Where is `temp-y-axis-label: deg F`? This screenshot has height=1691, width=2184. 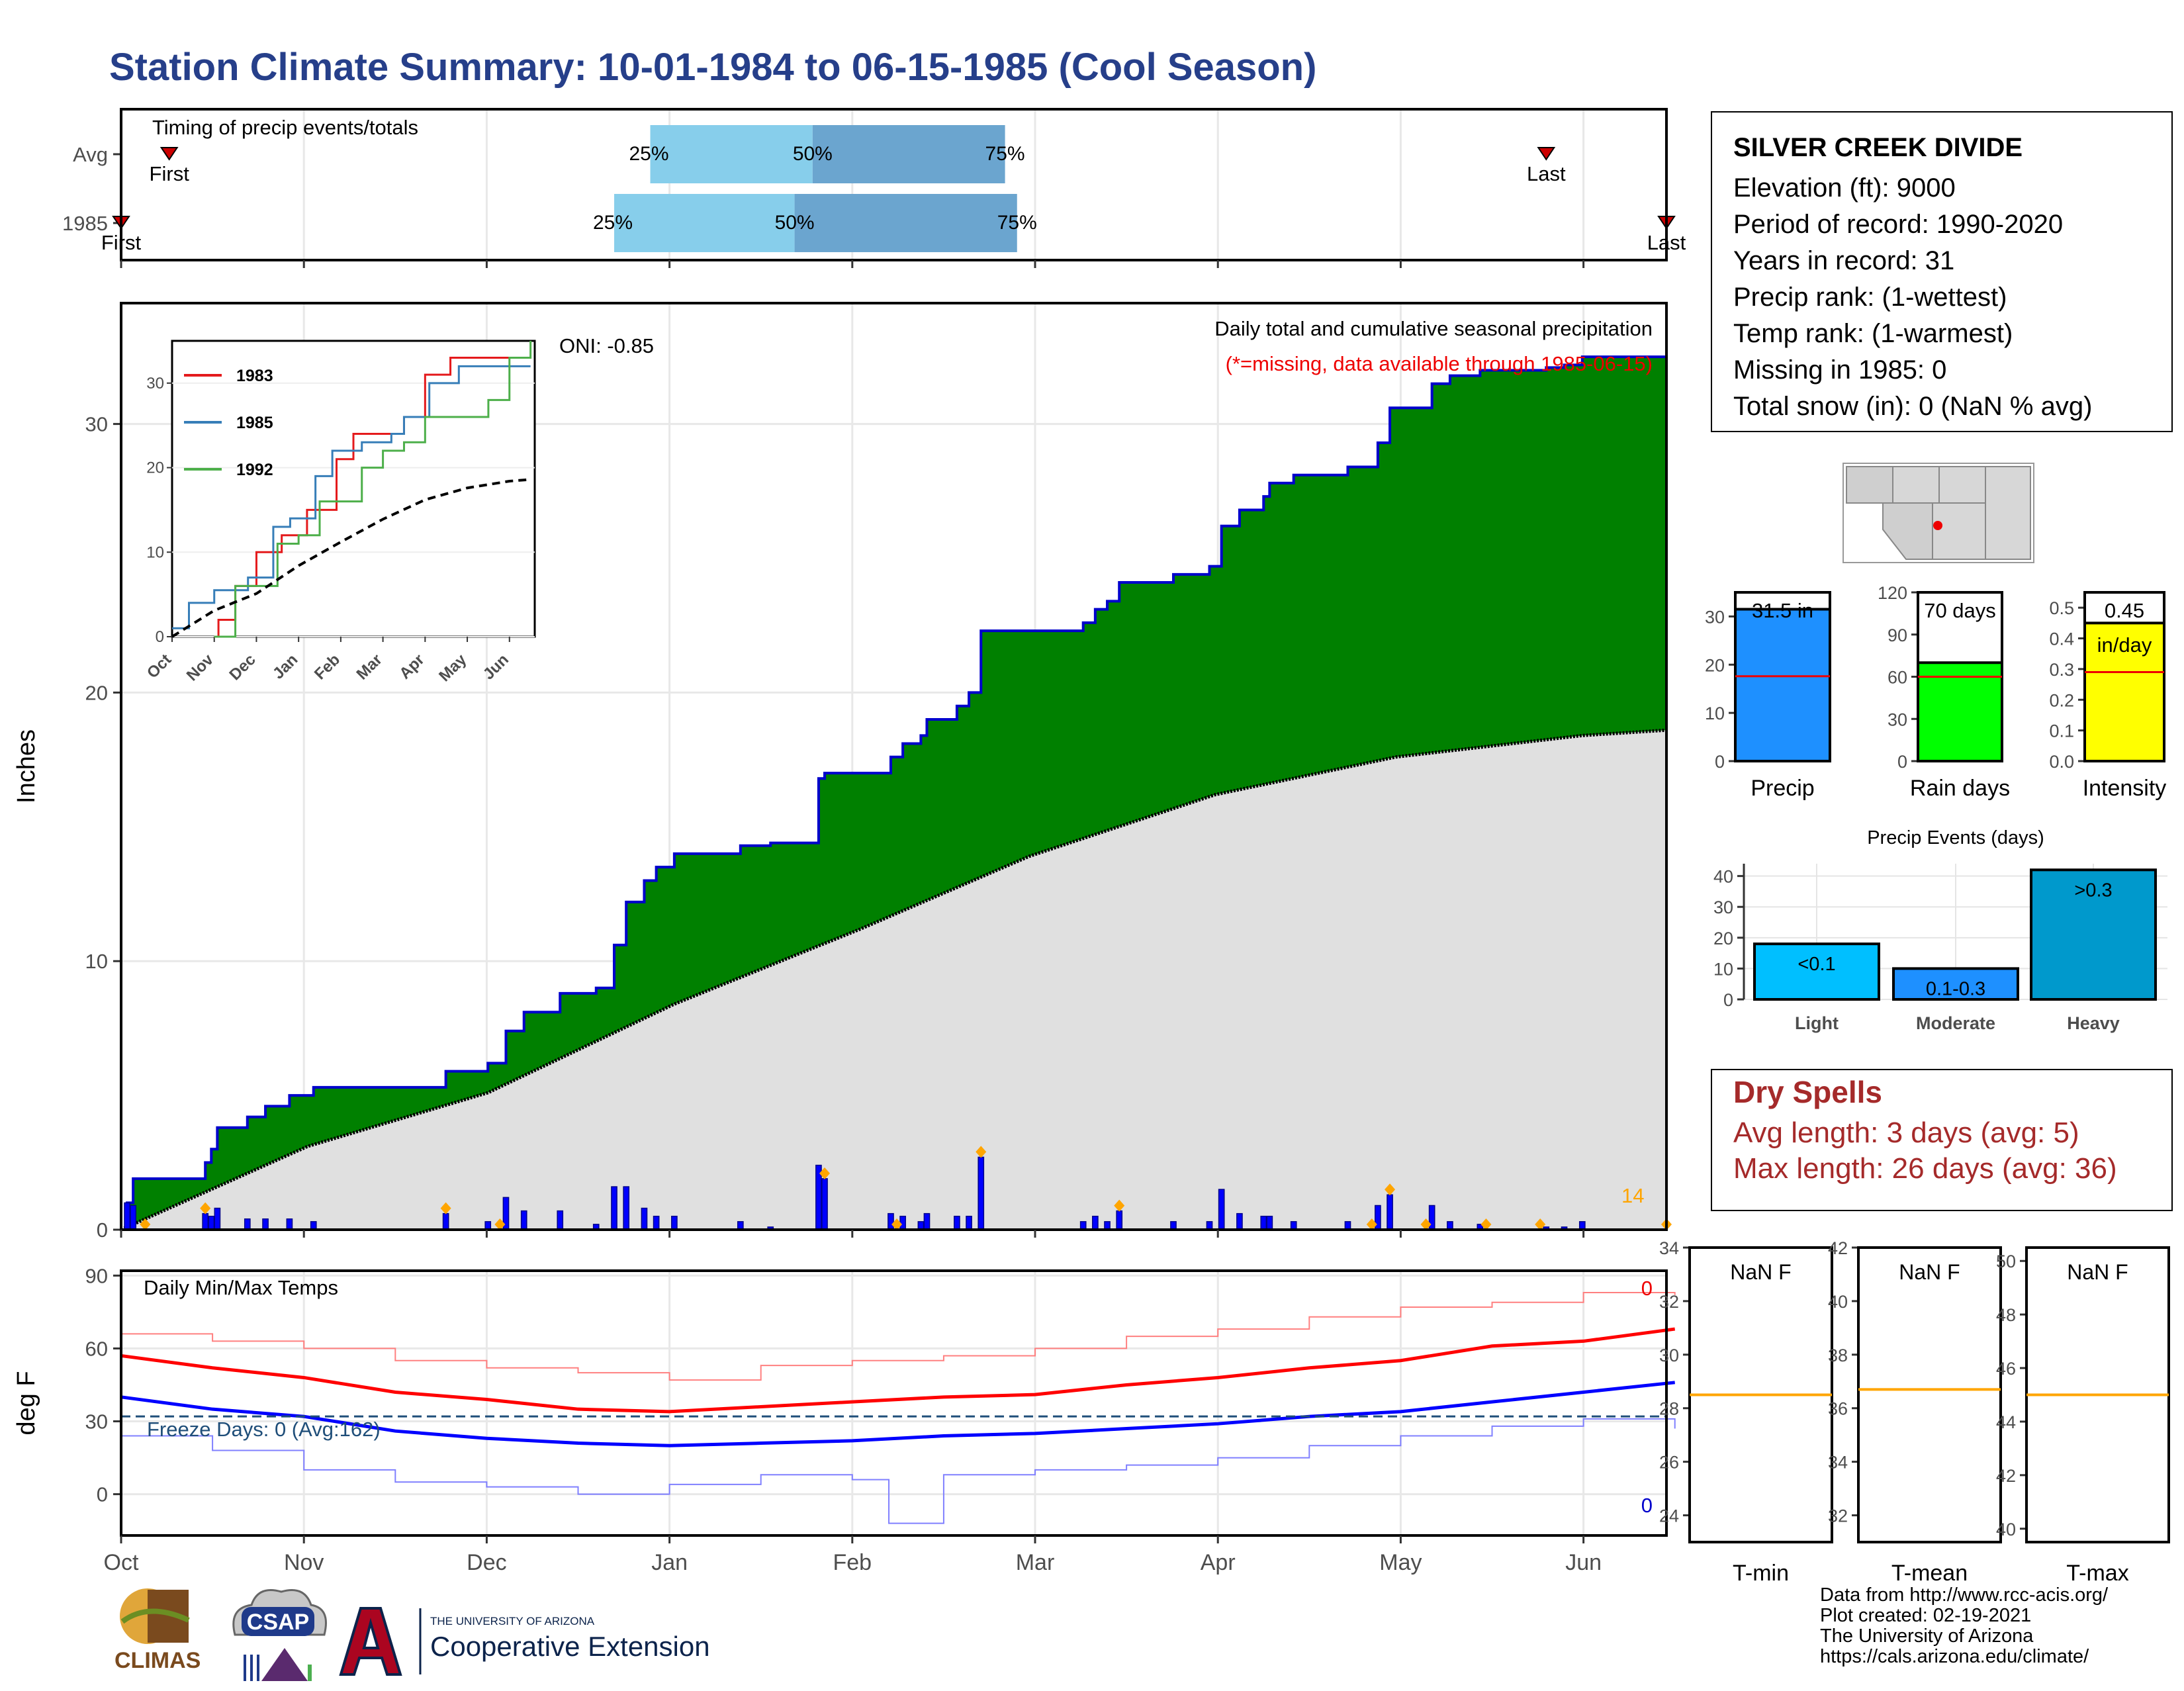
temp-y-axis-label: deg F is located at coordinates (26, 1403).